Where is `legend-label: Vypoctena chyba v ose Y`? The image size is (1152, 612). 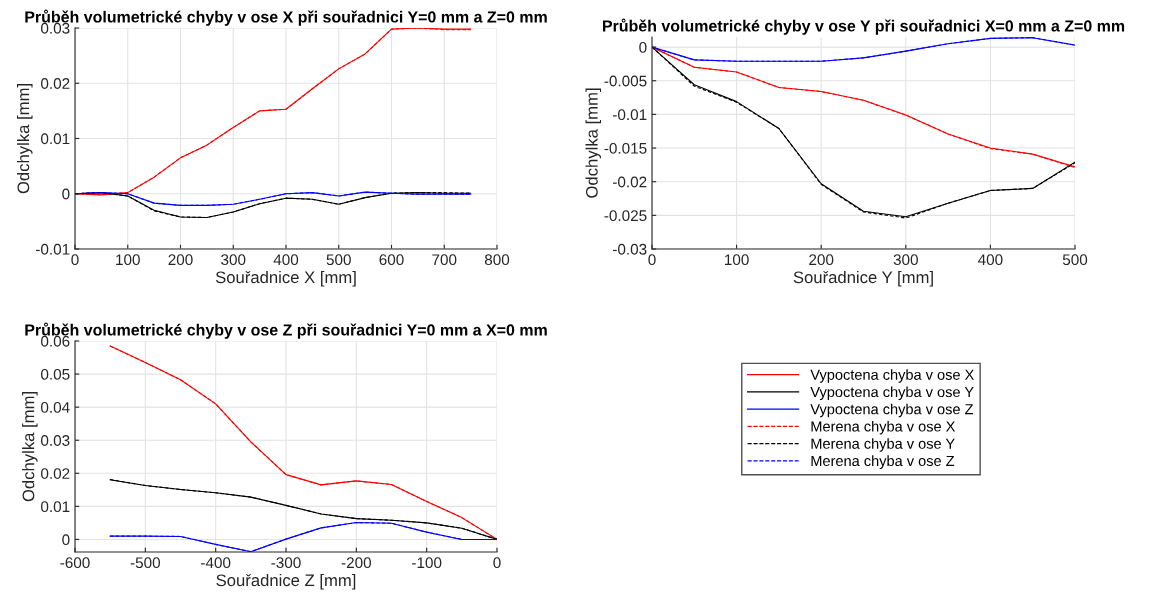 legend-label: Vypoctena chyba v ose Y is located at coordinates (892, 393).